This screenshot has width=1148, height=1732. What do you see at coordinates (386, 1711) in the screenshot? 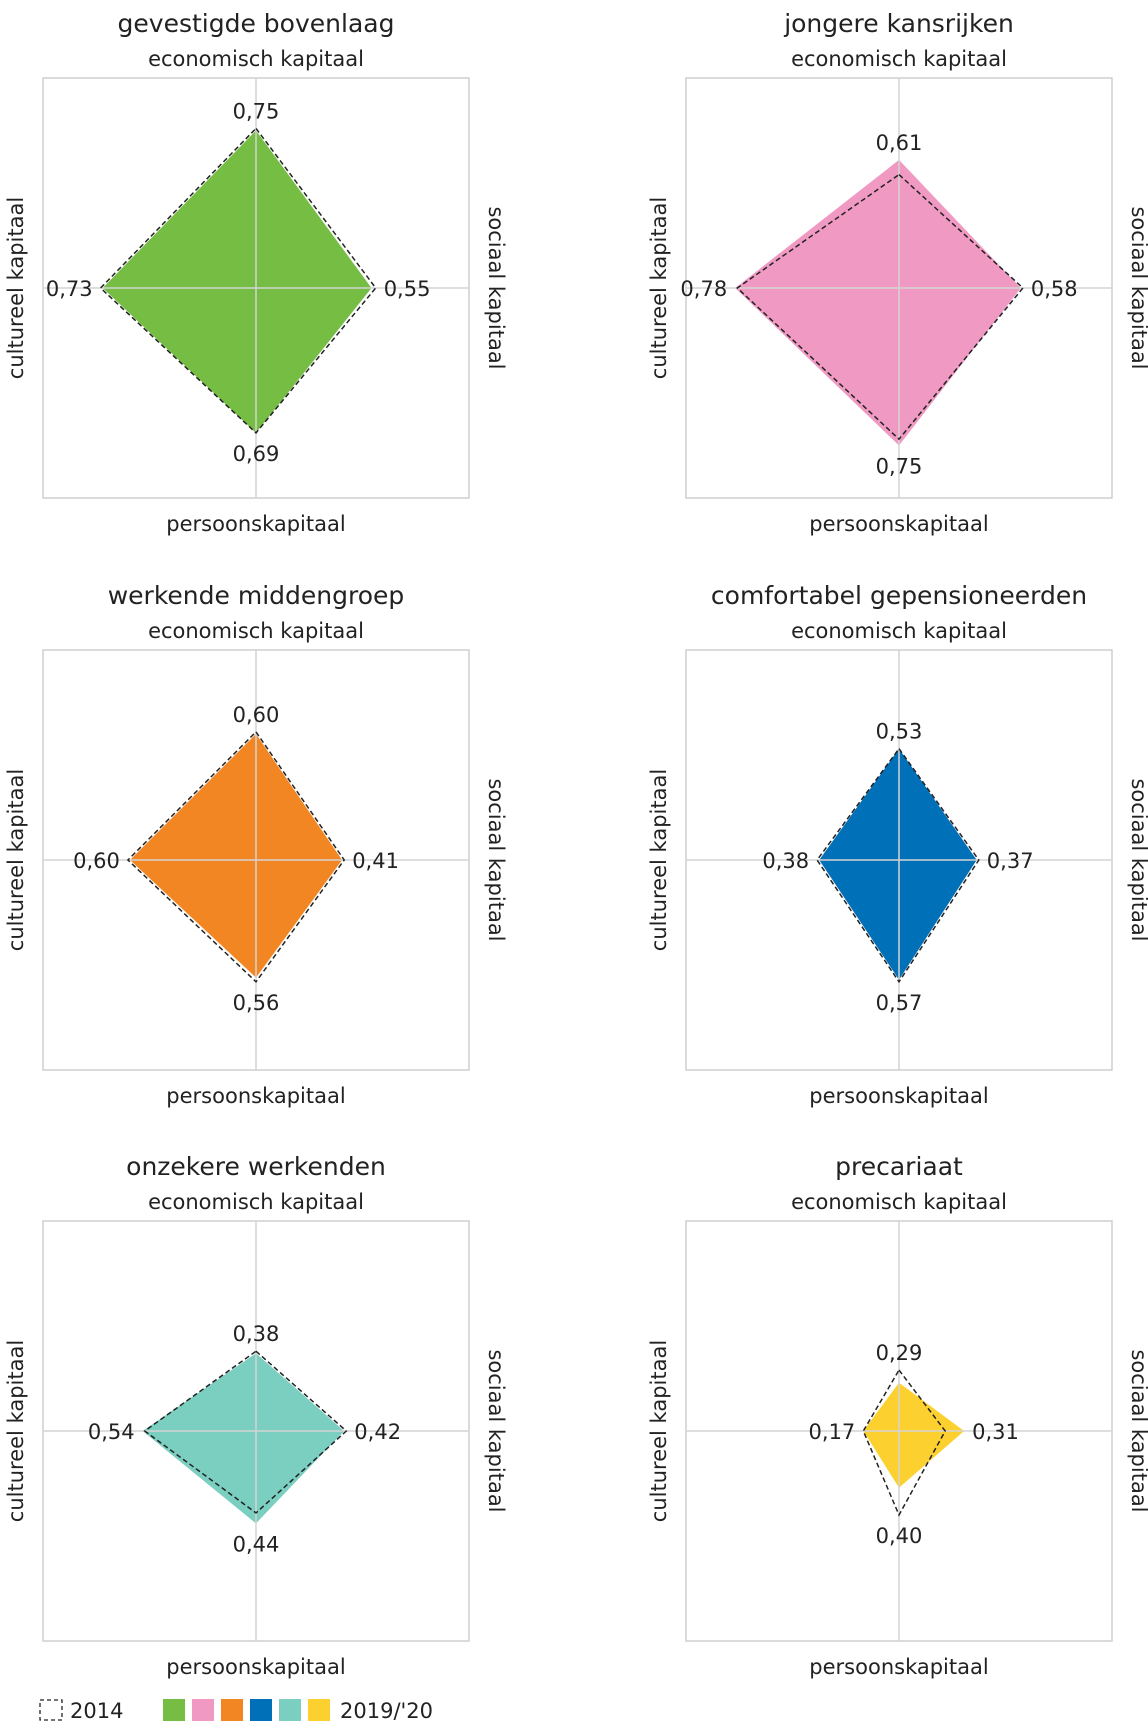
I see `legend-label-2019: 2019/'20` at bounding box center [386, 1711].